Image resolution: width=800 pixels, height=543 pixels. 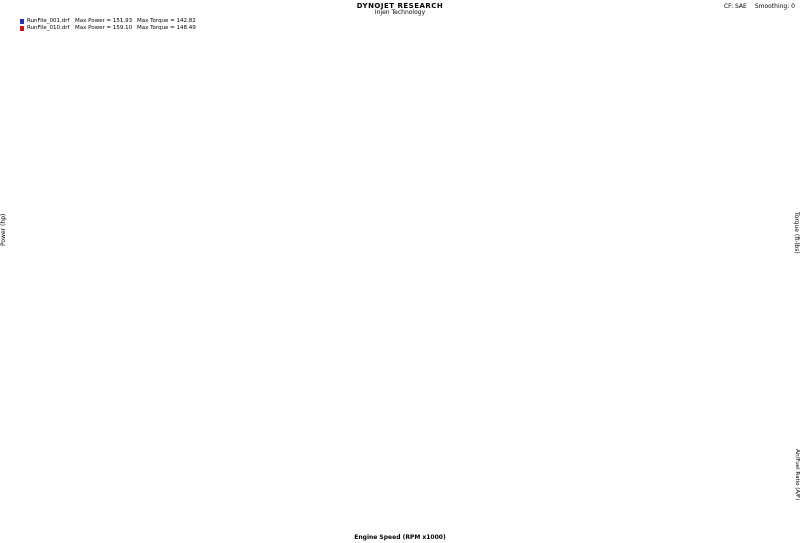 What do you see at coordinates (797, 475) in the screenshot?
I see `afr-axis-title: Air/Fuel Ratio (A/F)` at bounding box center [797, 475].